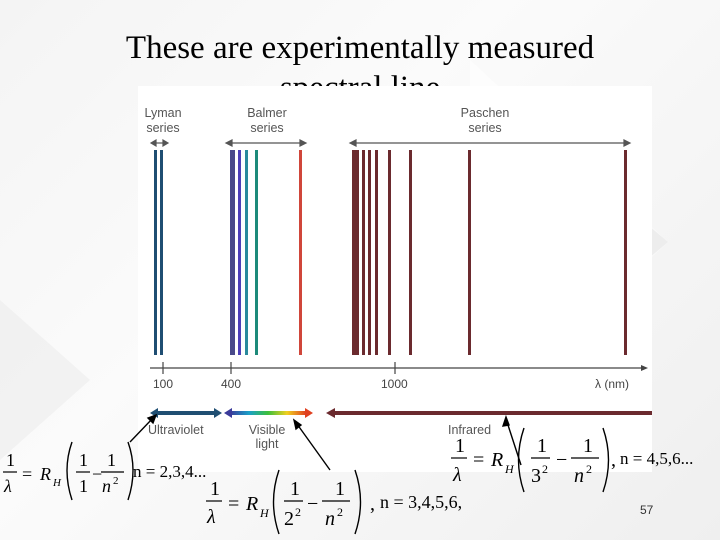 The image size is (720, 540). What do you see at coordinates (83, 486) in the screenshot?
I see `lyman-n1: 1` at bounding box center [83, 486].